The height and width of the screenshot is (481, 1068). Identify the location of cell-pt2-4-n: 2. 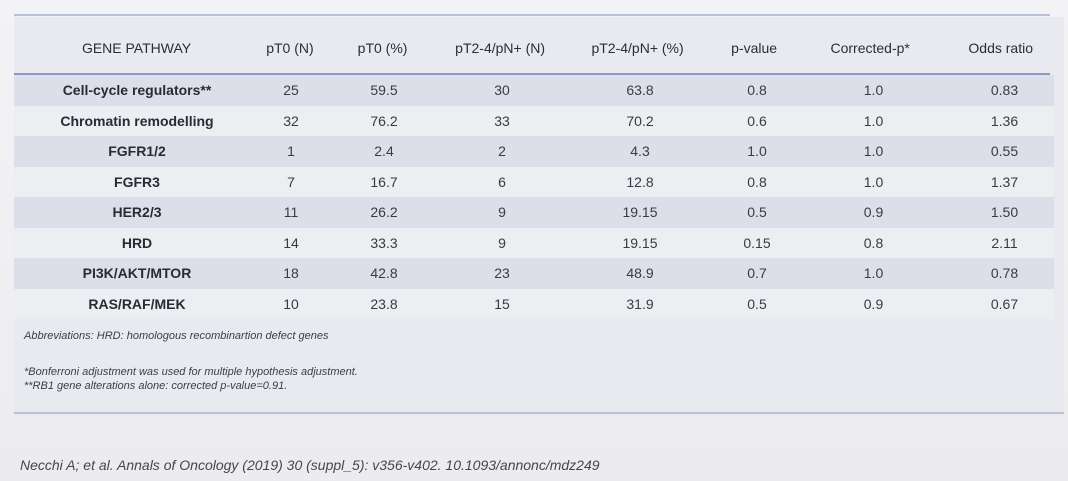
(502, 151).